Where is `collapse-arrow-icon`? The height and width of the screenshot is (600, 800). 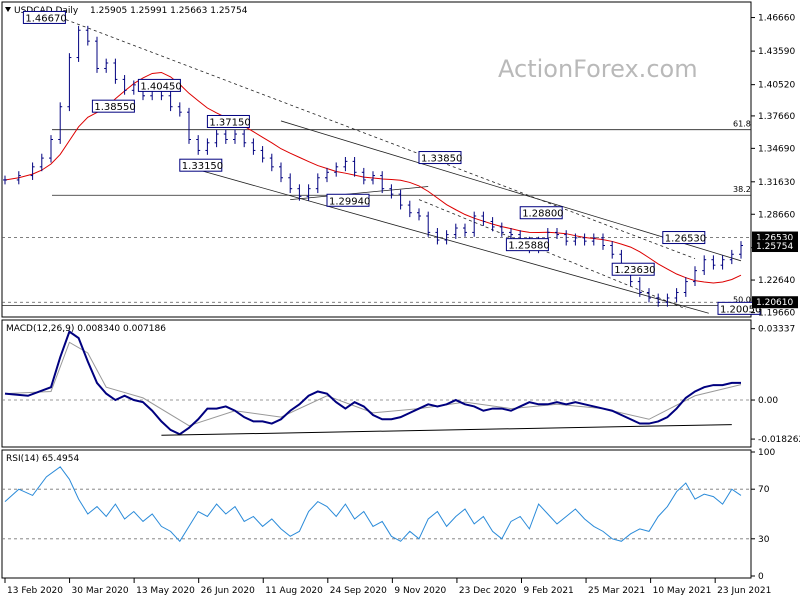
collapse-arrow-icon is located at coordinates (8, 9).